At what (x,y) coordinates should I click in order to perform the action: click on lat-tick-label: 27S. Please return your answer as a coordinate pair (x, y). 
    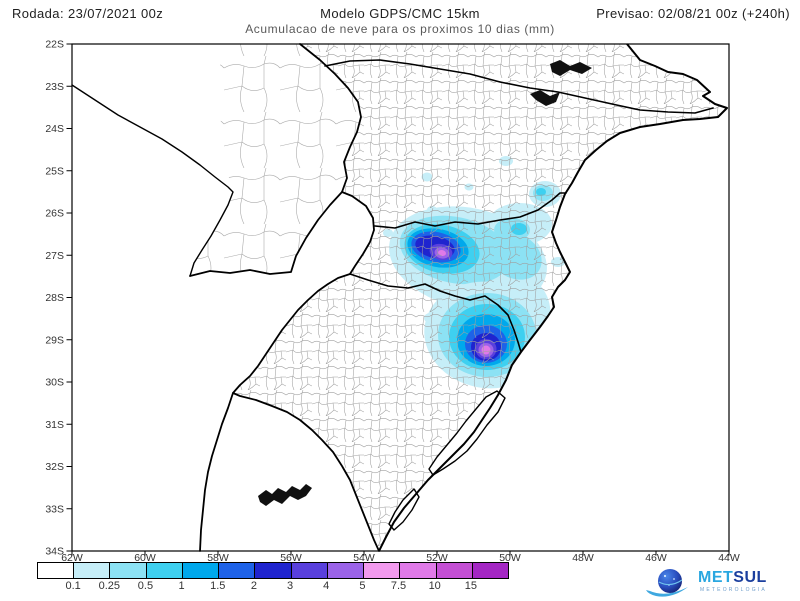
    Looking at the image, I should click on (54, 256).